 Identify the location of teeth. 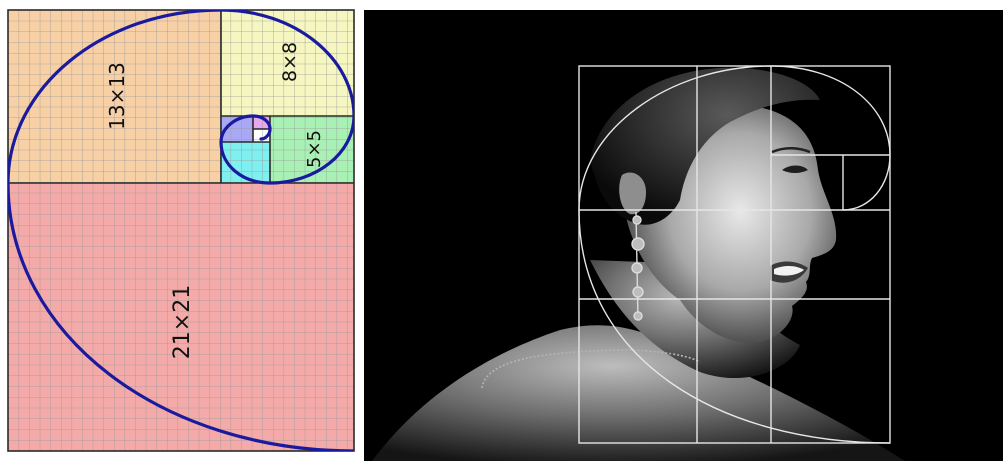
(789, 271).